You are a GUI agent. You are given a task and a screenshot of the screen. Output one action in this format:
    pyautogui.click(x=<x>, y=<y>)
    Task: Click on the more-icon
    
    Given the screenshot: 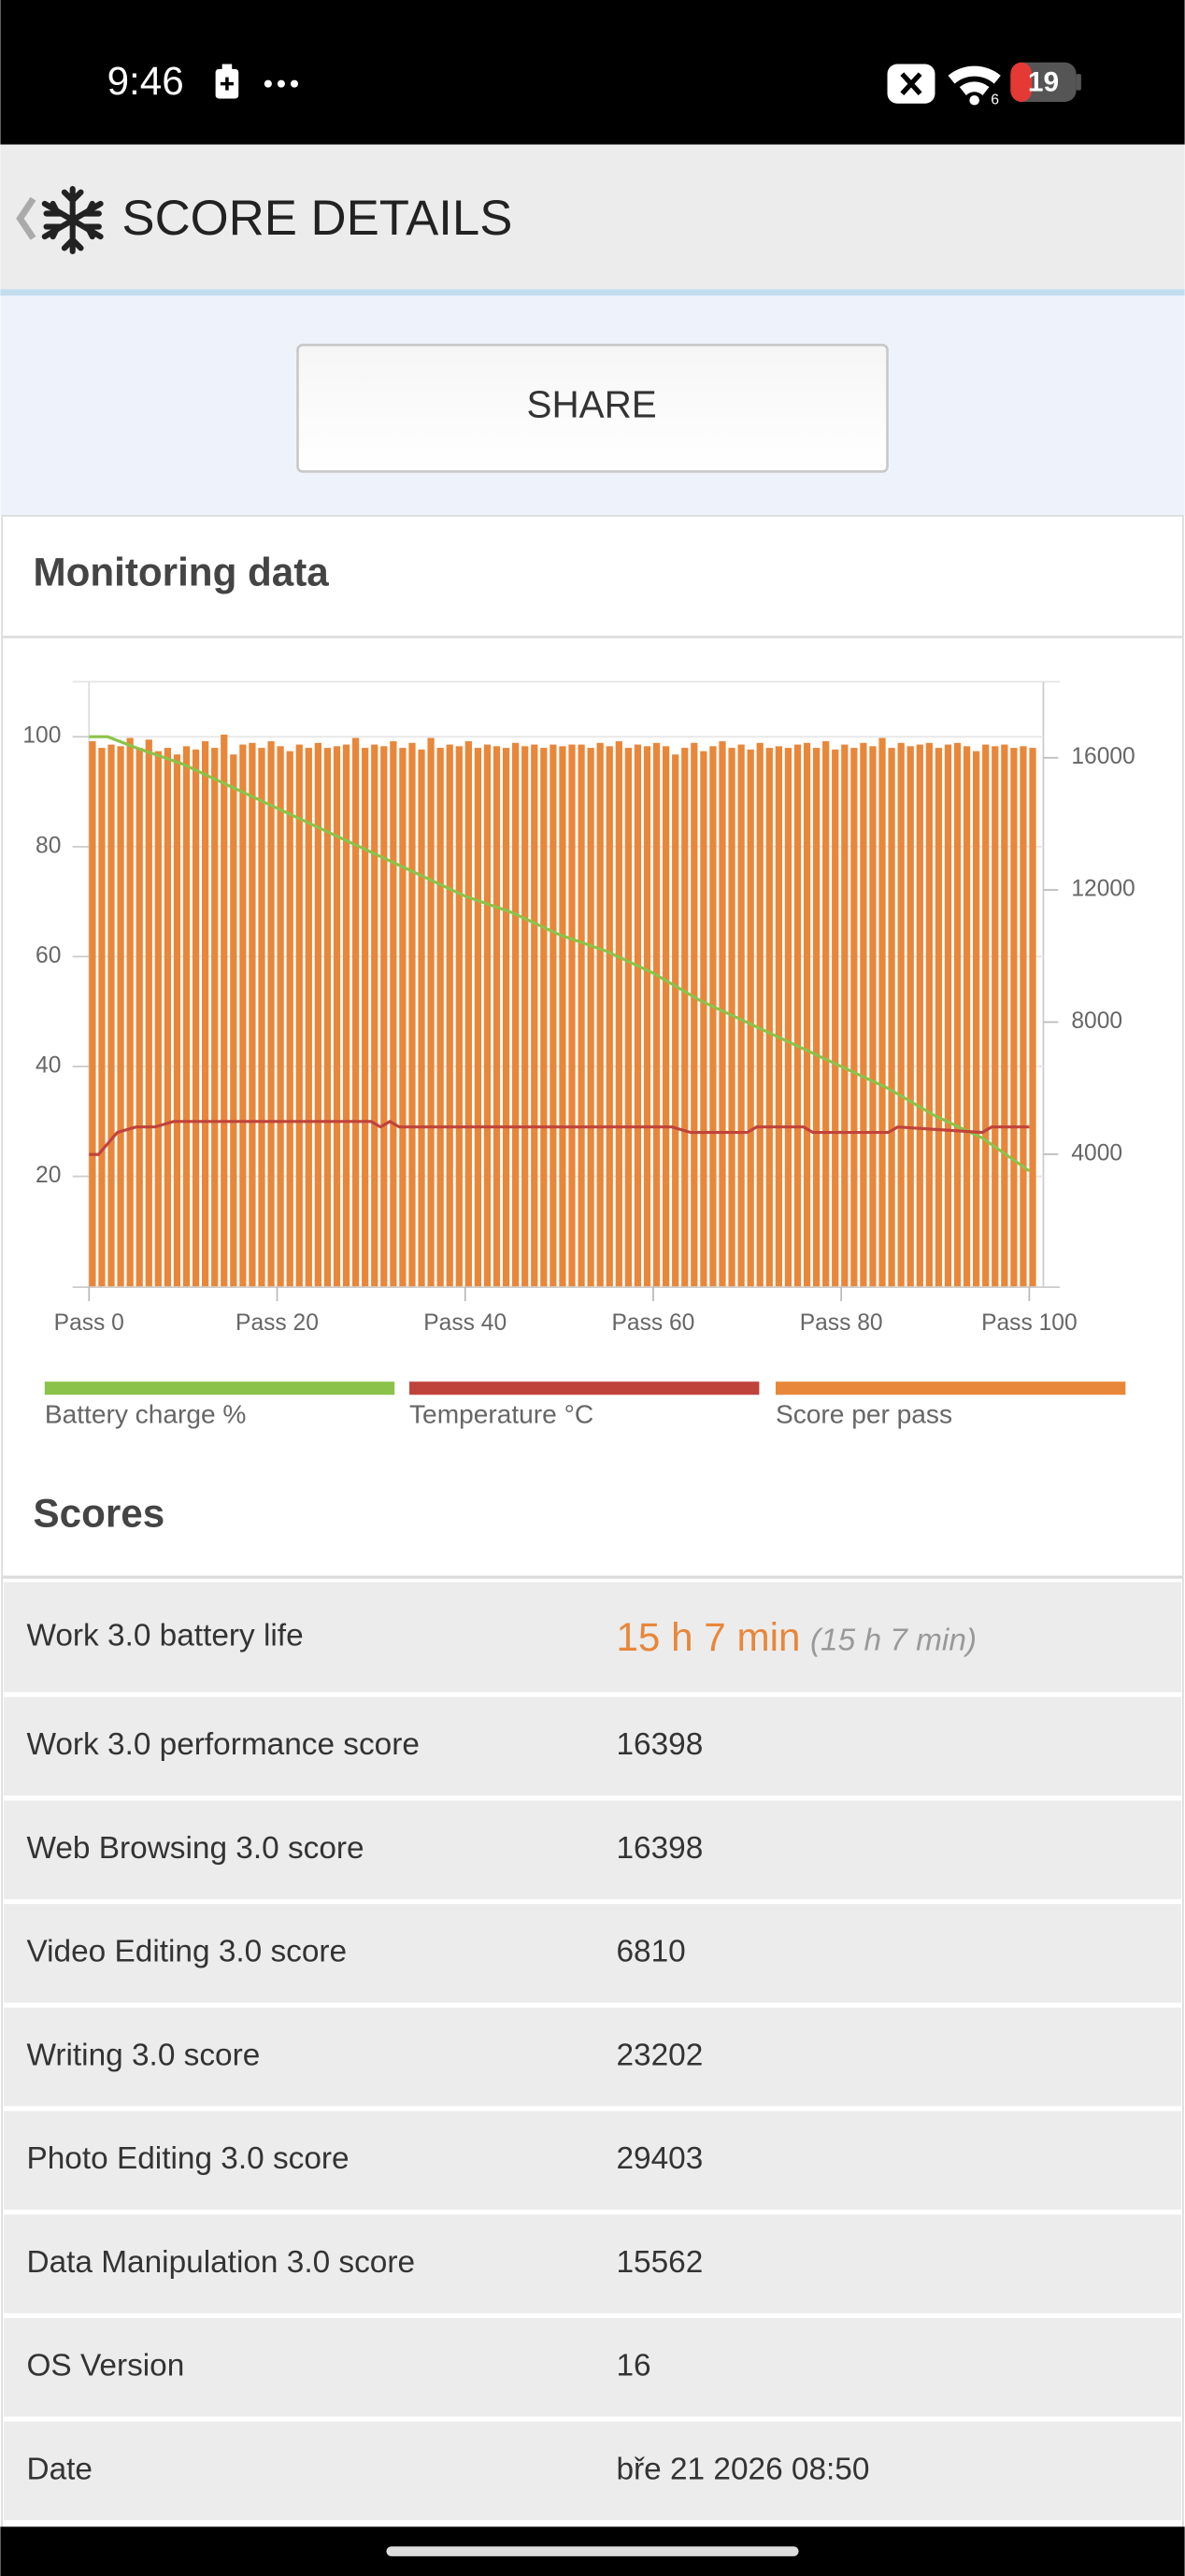 What is the action you would take?
    pyautogui.click(x=281, y=83)
    